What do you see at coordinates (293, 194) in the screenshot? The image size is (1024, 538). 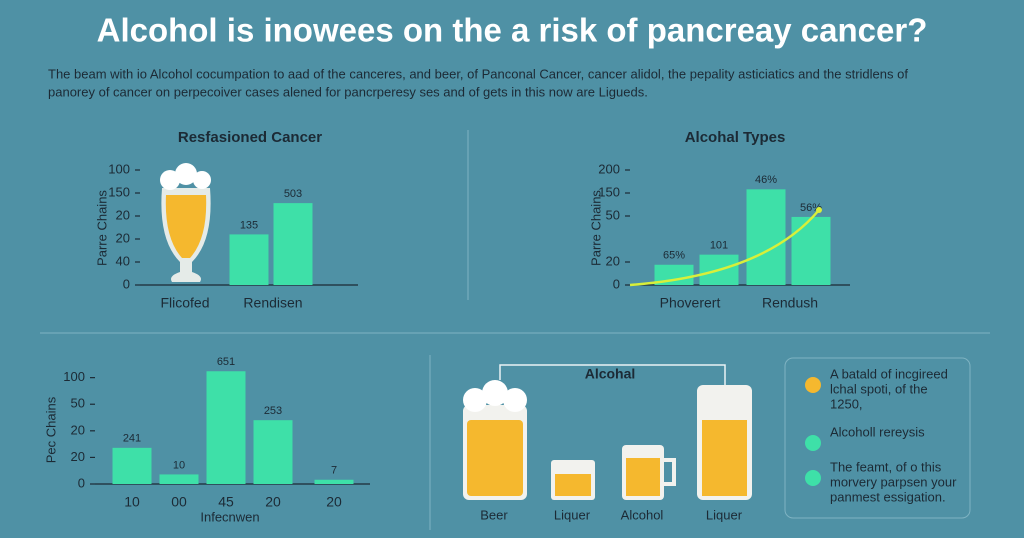 I see `bar-annotation: 503` at bounding box center [293, 194].